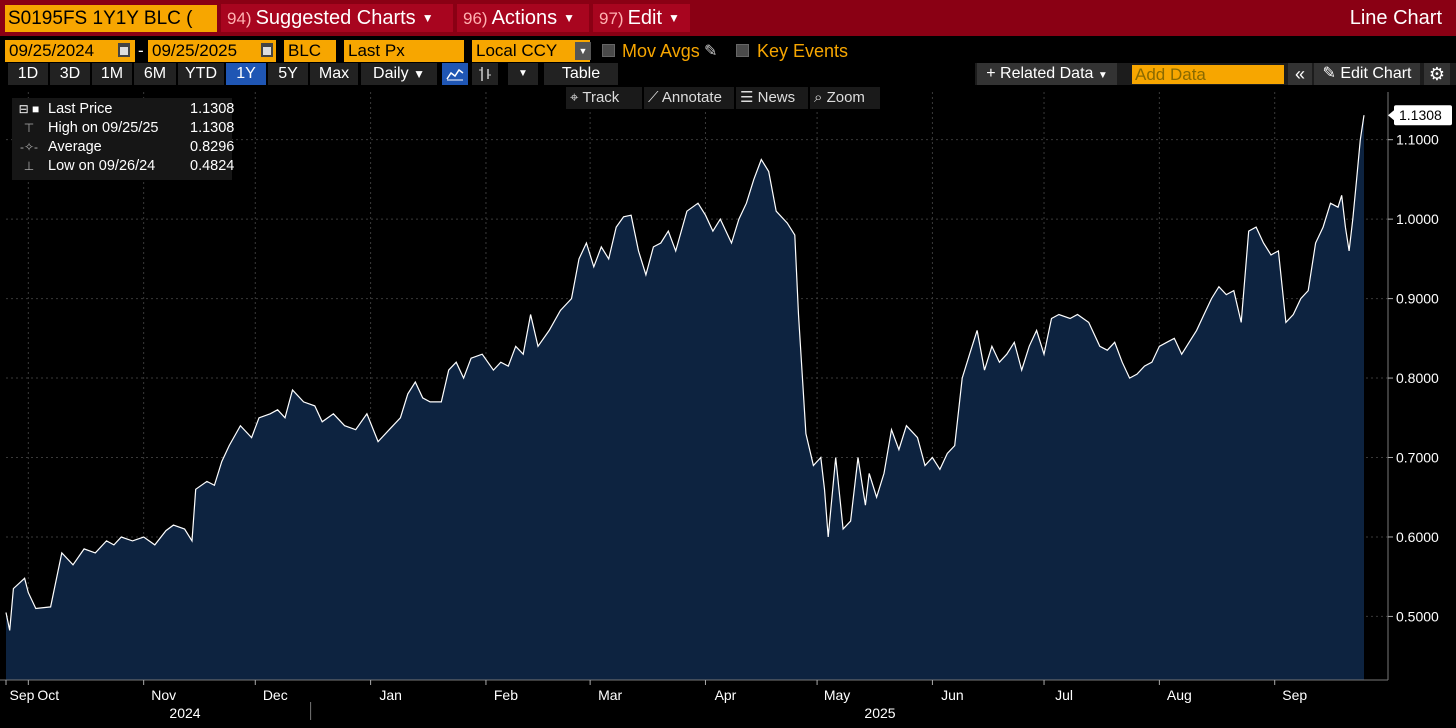 This screenshot has height=728, width=1456. Describe the element at coordinates (334, 74) in the screenshot. I see `range-button-max: Max` at that location.